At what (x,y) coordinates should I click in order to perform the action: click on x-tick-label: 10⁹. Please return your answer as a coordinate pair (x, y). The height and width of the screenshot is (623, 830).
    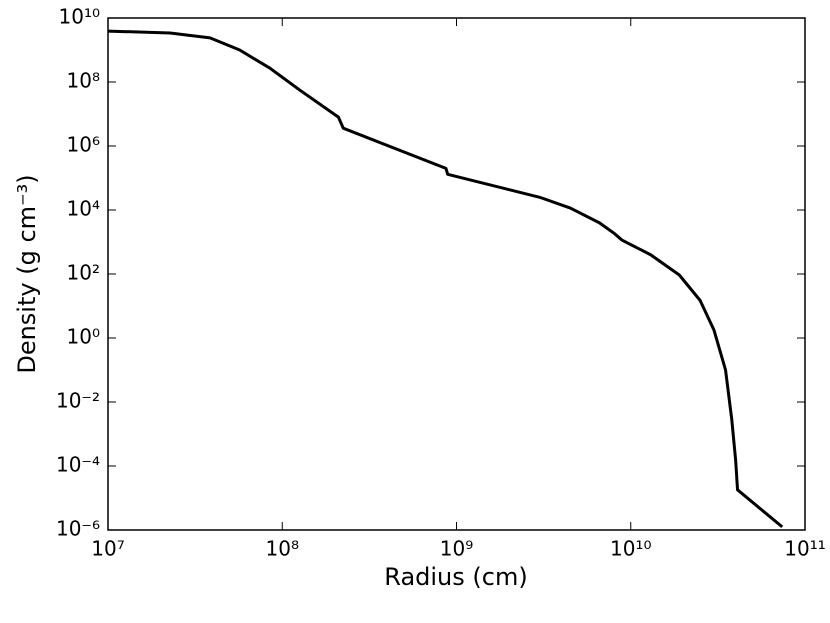
    Looking at the image, I should click on (456, 549).